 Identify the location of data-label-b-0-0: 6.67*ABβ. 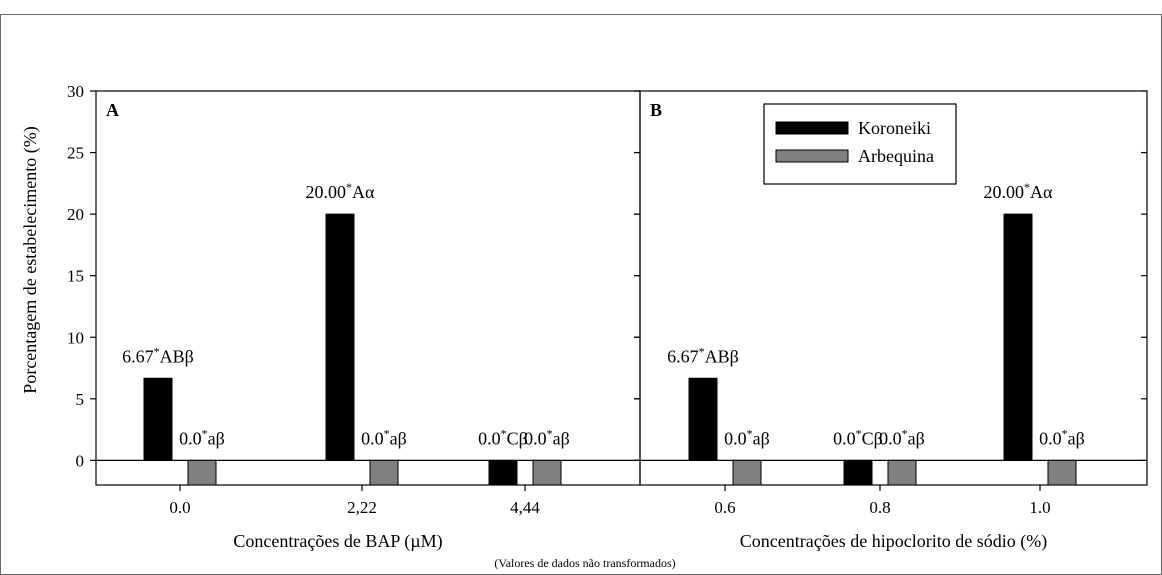
(703, 355).